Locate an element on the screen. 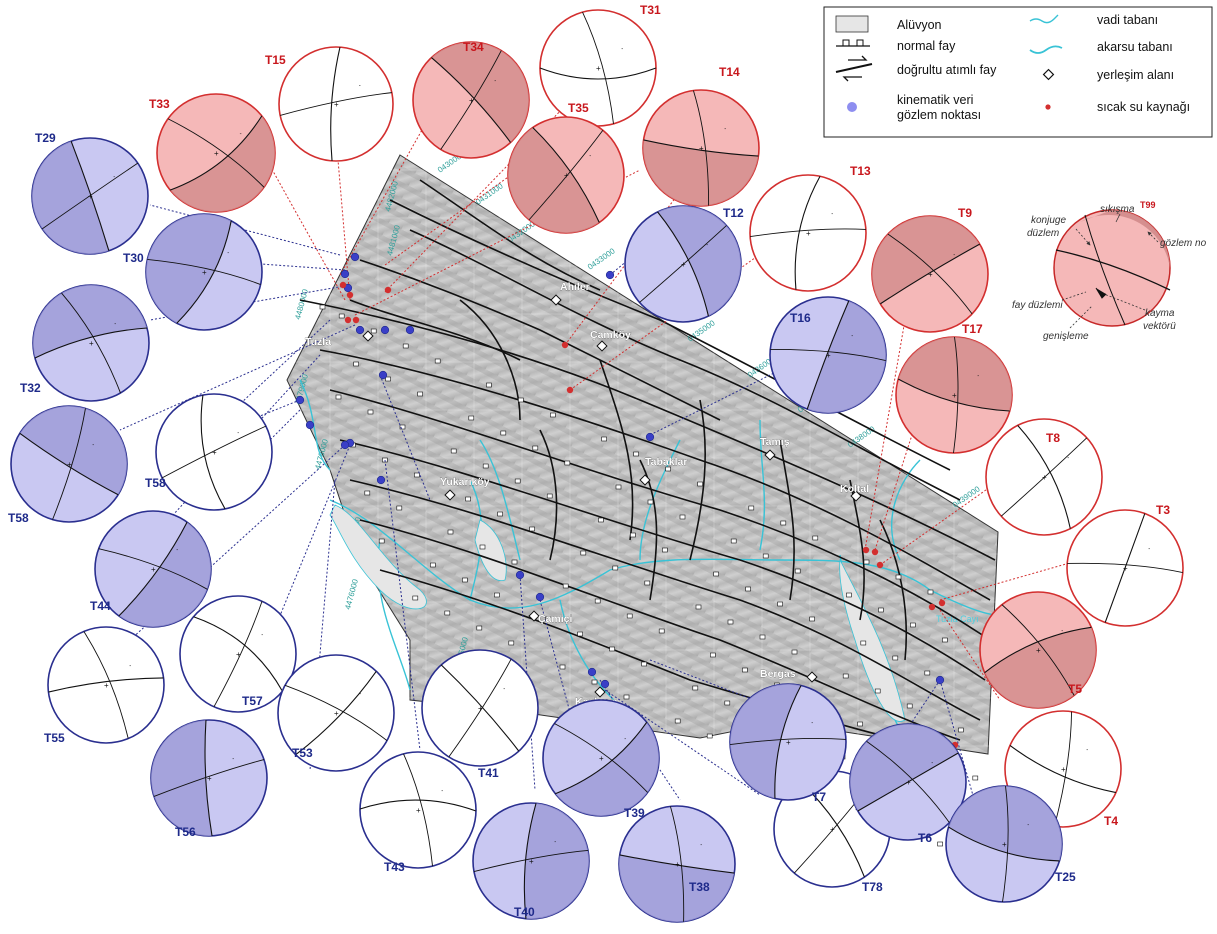 The width and height of the screenshot is (1217, 934). stereonet-T40: + - T40 is located at coordinates (531, 861).